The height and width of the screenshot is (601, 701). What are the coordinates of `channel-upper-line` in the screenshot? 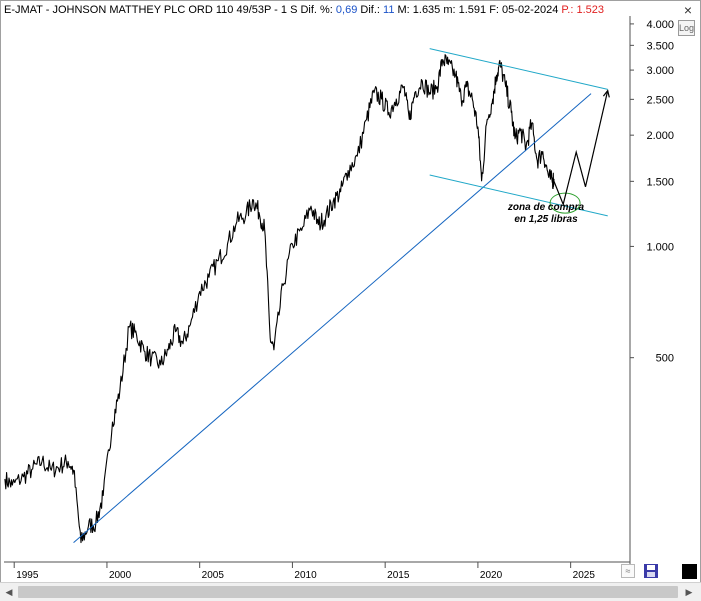 It's located at (518, 69).